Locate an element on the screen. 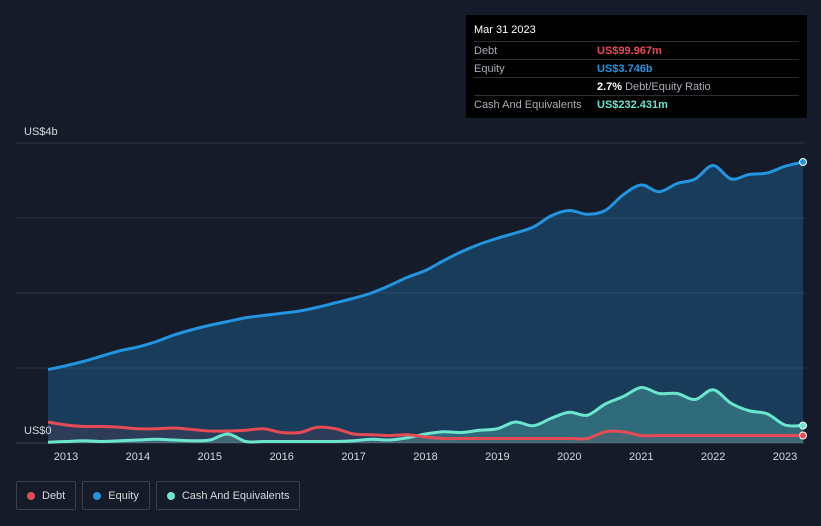 This screenshot has width=821, height=526. x-tick-label: 2021 is located at coordinates (641, 457).